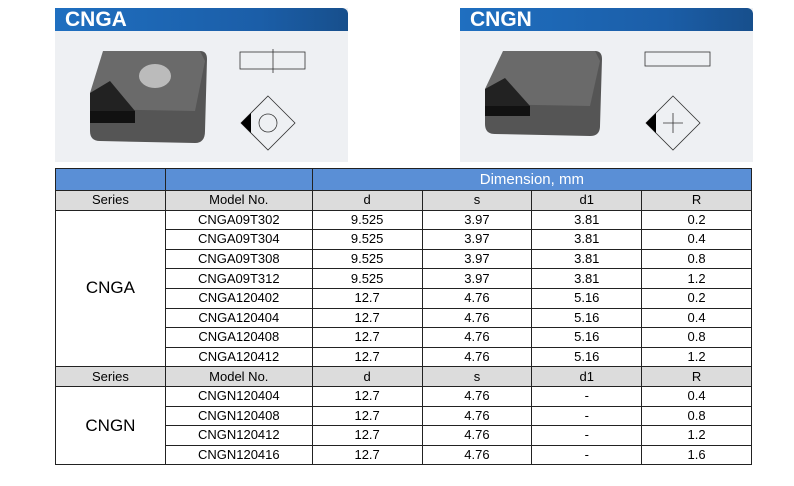  What do you see at coordinates (696, 455) in the screenshot?
I see `table-cell: 1.6` at bounding box center [696, 455].